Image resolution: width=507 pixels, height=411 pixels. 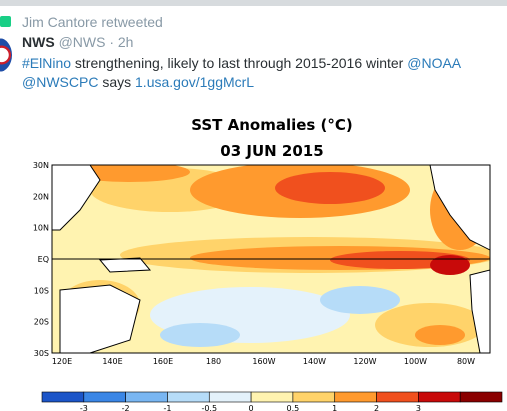 What do you see at coordinates (125, 42) in the screenshot?
I see `tweet-time: 2h` at bounding box center [125, 42].